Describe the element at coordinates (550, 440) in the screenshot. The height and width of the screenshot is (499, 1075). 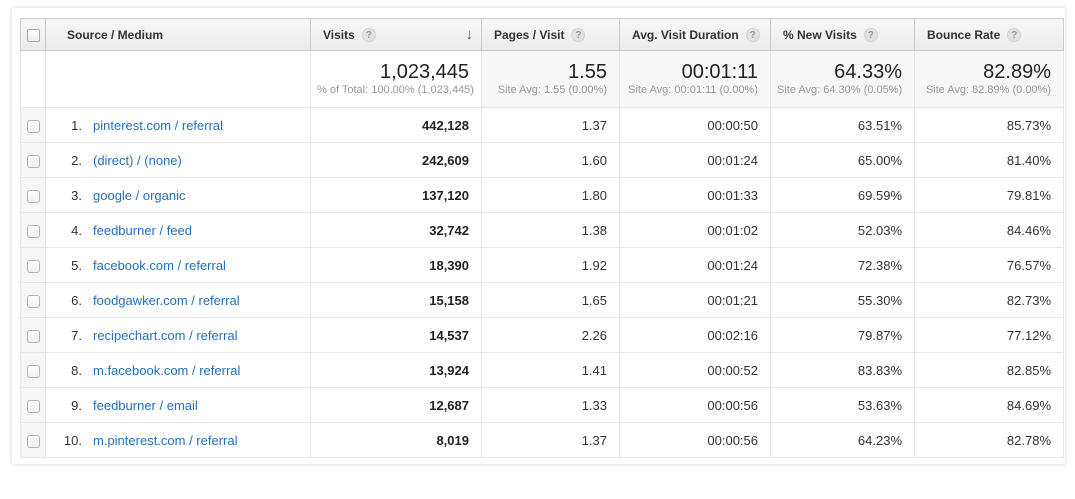
I see `pages-per-visit-cell: 1.37` at that location.